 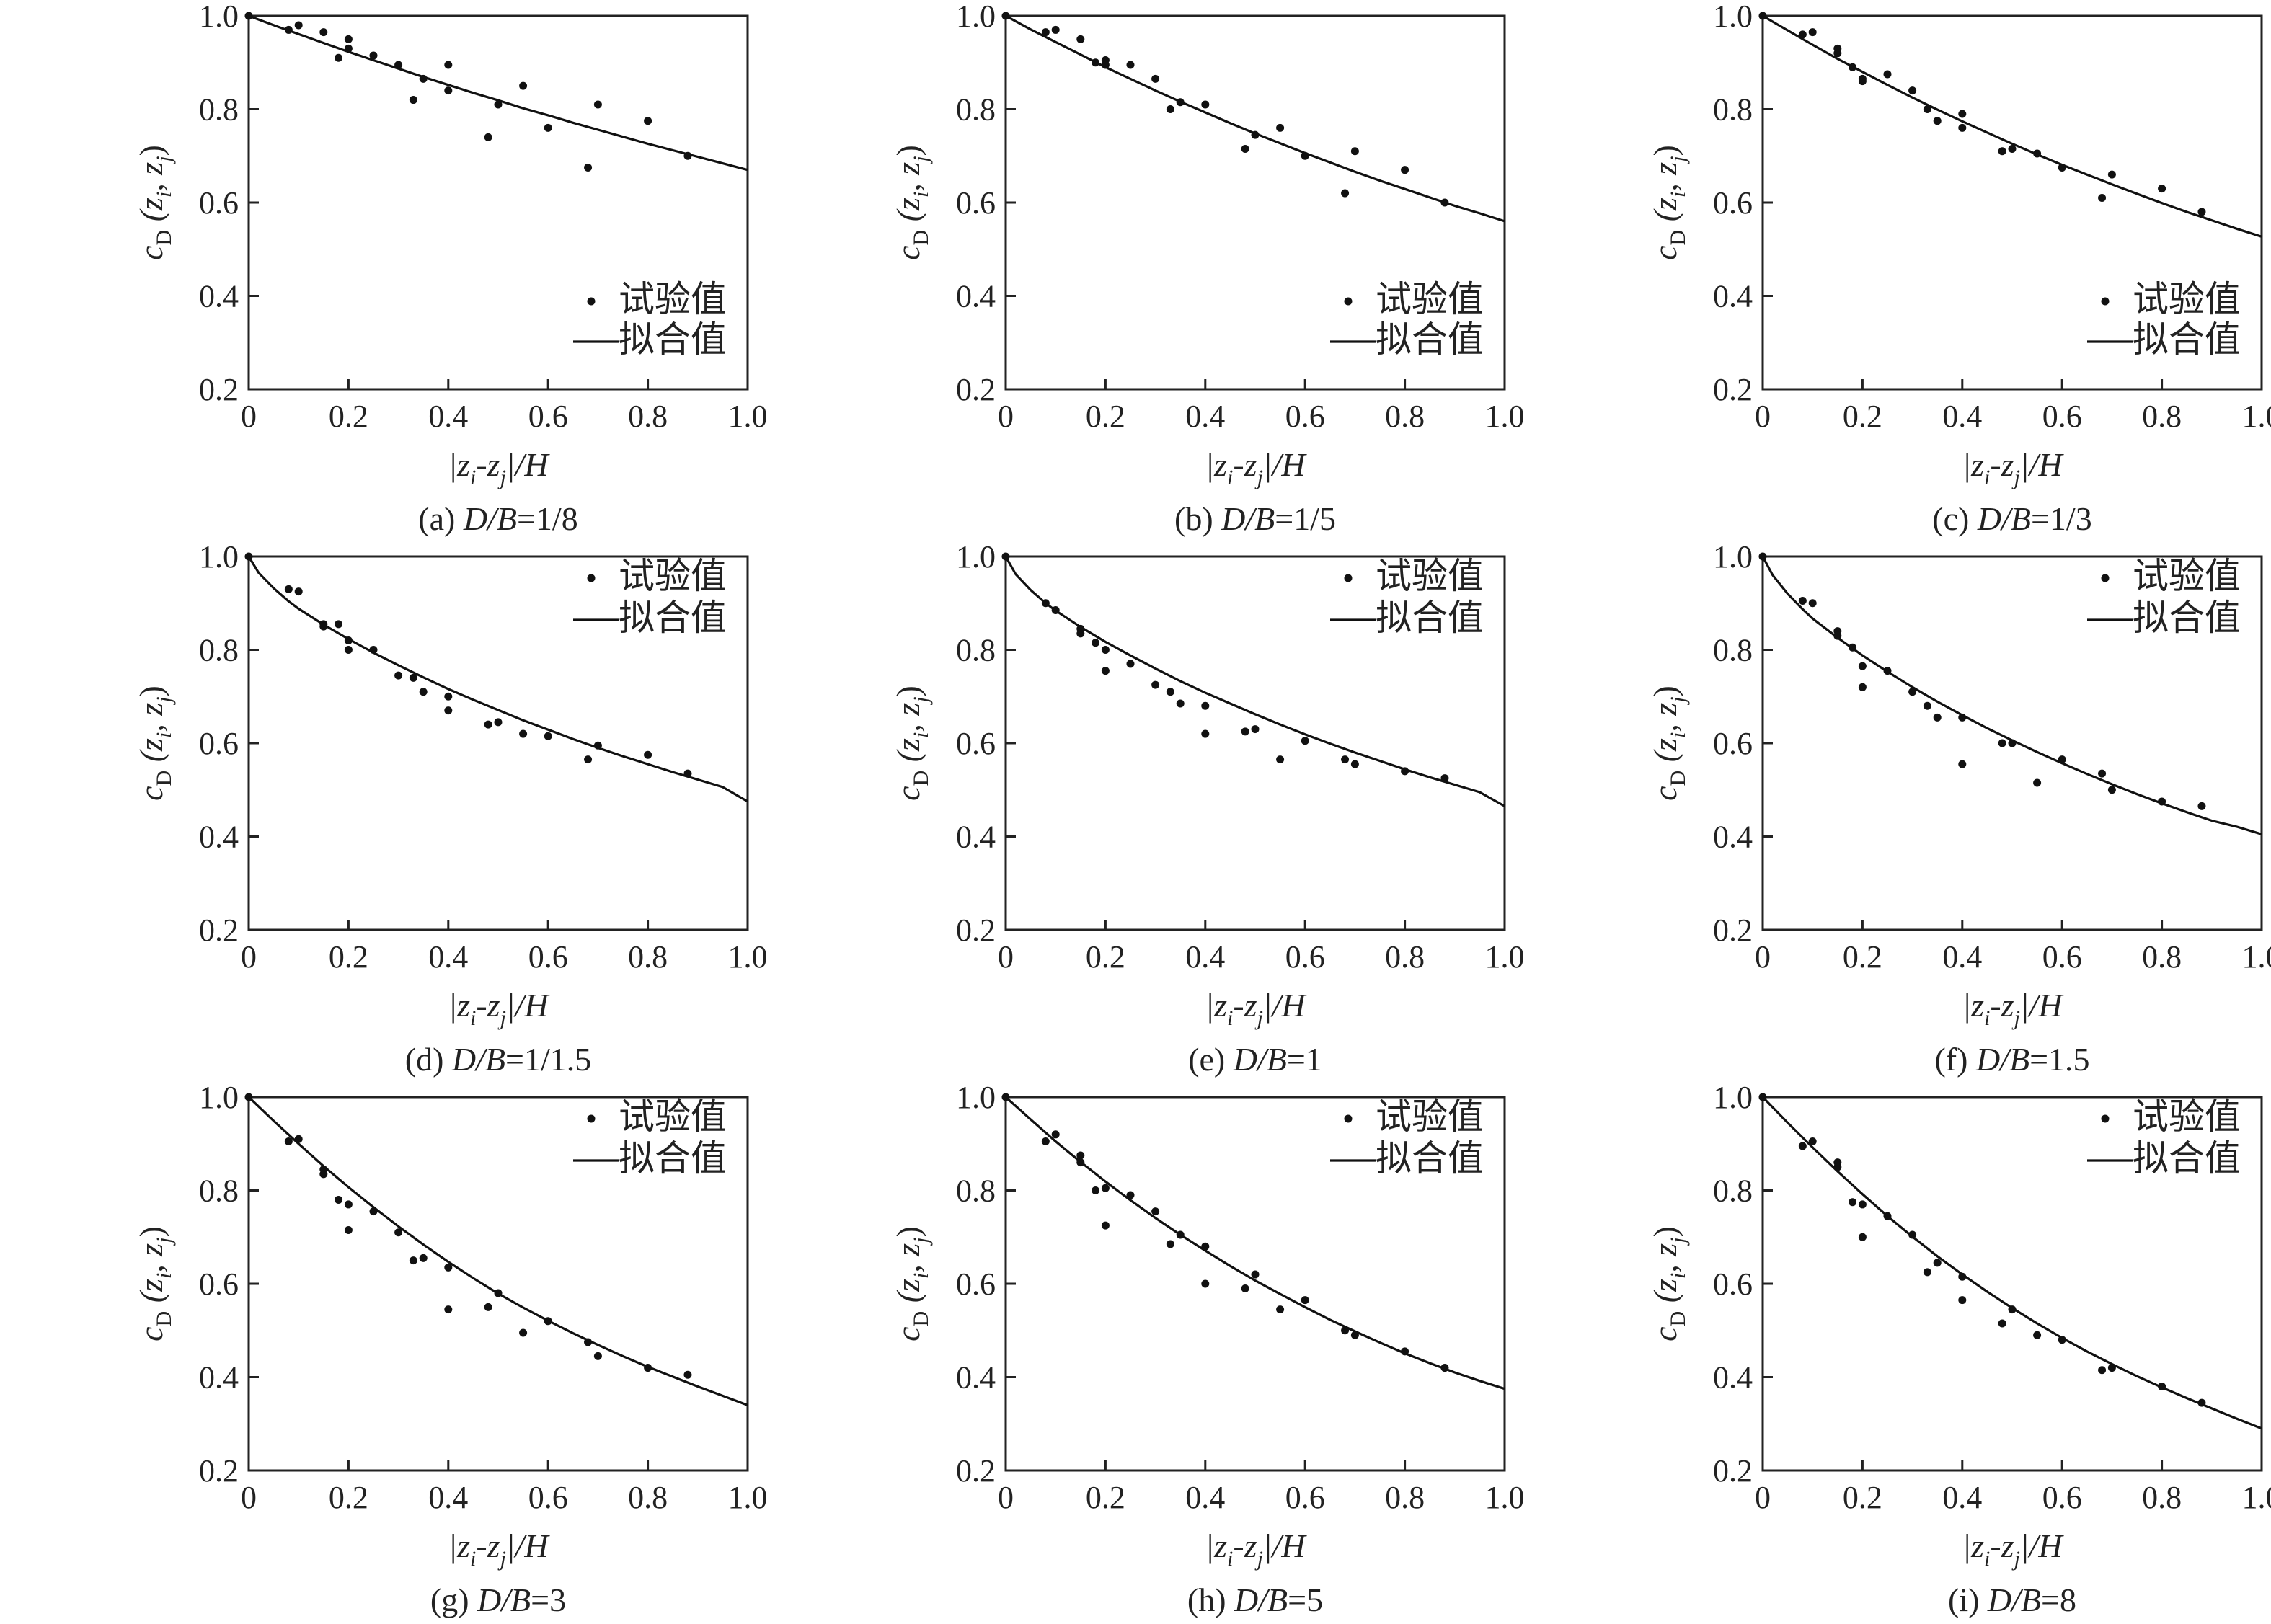 What do you see at coordinates (2011, 695) in the screenshot?
I see `fitted-curve` at bounding box center [2011, 695].